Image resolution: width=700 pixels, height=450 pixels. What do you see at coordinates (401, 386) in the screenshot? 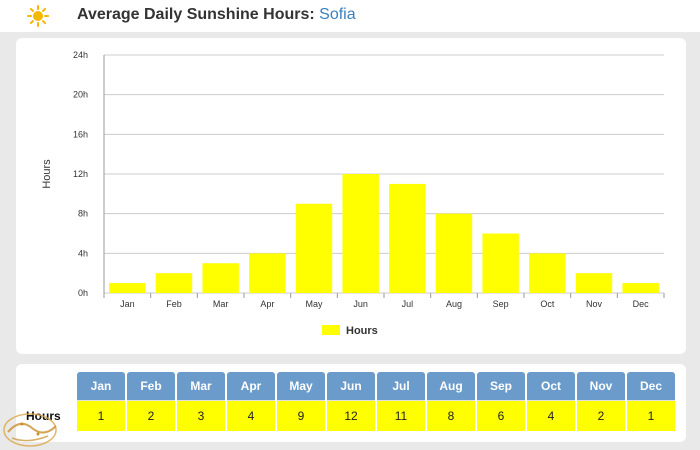
I see `table-header-cell: Jul` at bounding box center [401, 386].